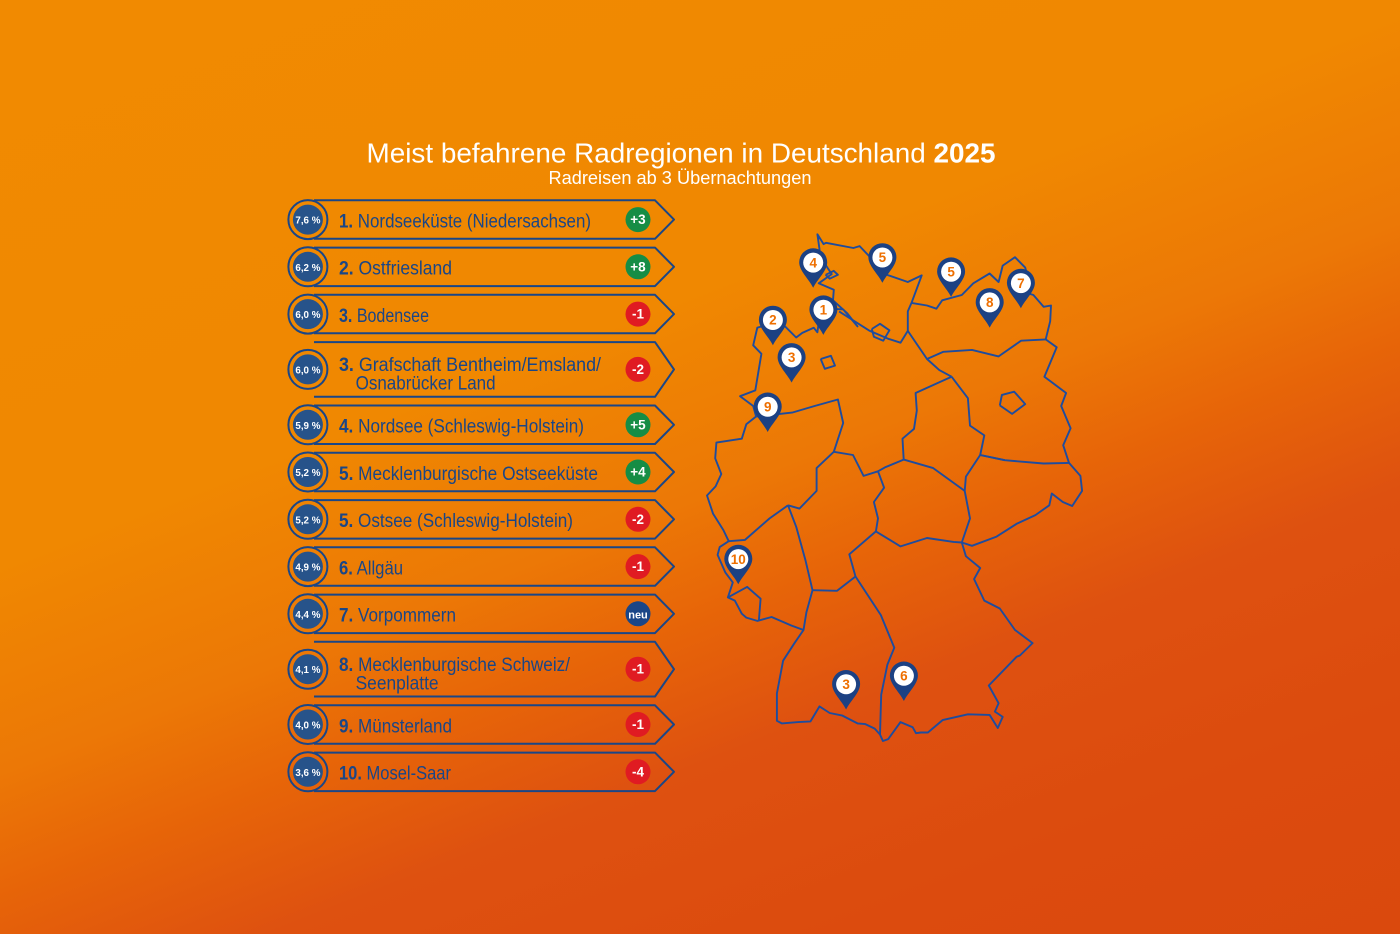  Describe the element at coordinates (465, 221) in the screenshot. I see `svg-text:1. Nordseeküste (Niedersachsen: 1. Nordseeküste (Niedersachsen)` at that location.